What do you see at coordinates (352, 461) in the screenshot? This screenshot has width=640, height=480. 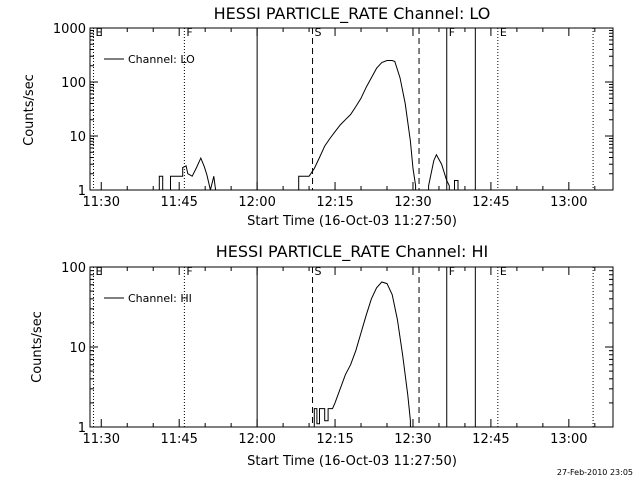 I see `x-axis-label-hi: Start Time (16-Oct-03 11:27:50)` at bounding box center [352, 461].